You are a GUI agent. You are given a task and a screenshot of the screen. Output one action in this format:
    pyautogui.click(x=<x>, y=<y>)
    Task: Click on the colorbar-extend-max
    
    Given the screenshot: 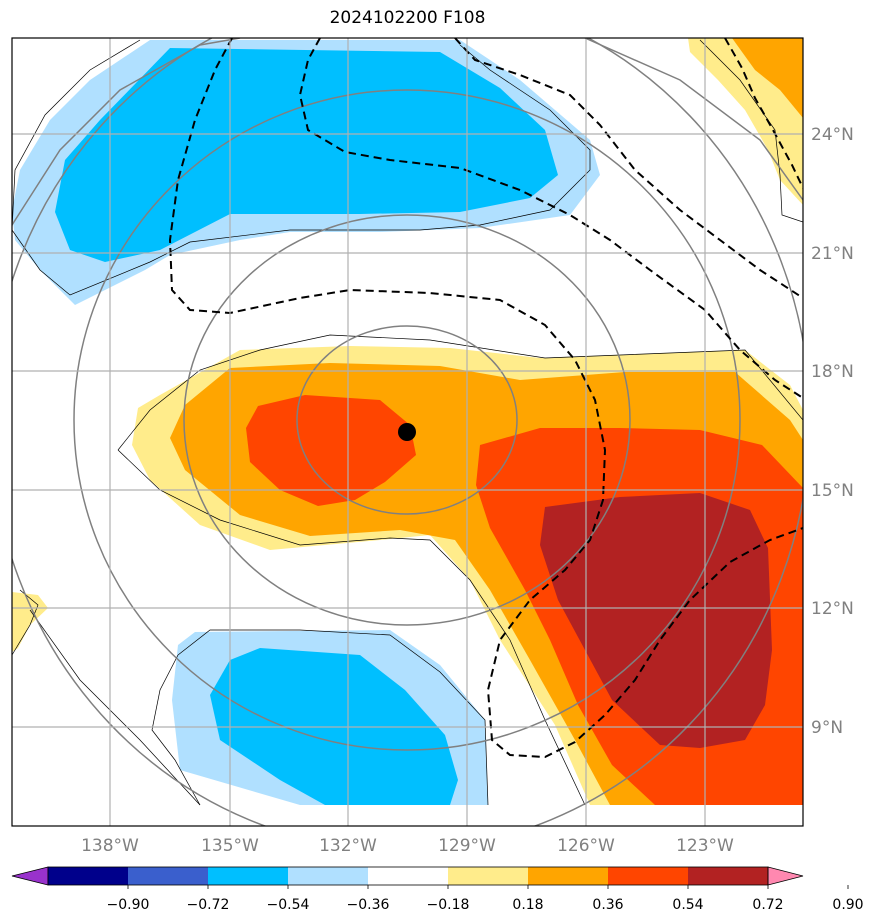 What is the action you would take?
    pyautogui.click(x=785, y=876)
    